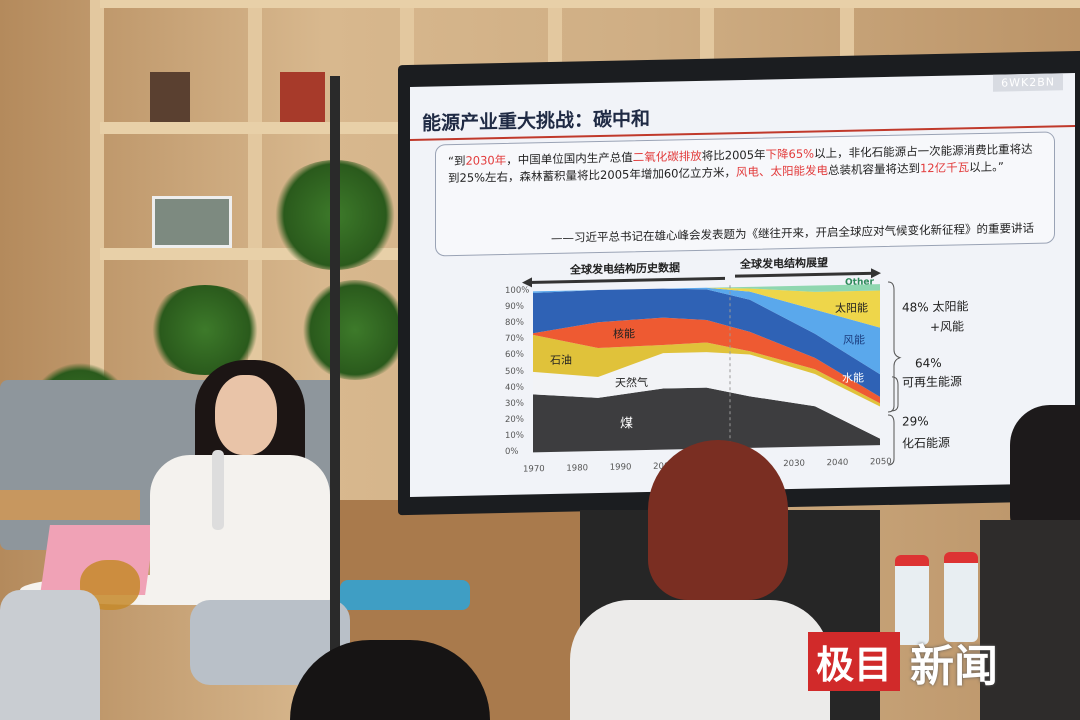  I want to click on label-nuclear: 核能, so click(624, 334).